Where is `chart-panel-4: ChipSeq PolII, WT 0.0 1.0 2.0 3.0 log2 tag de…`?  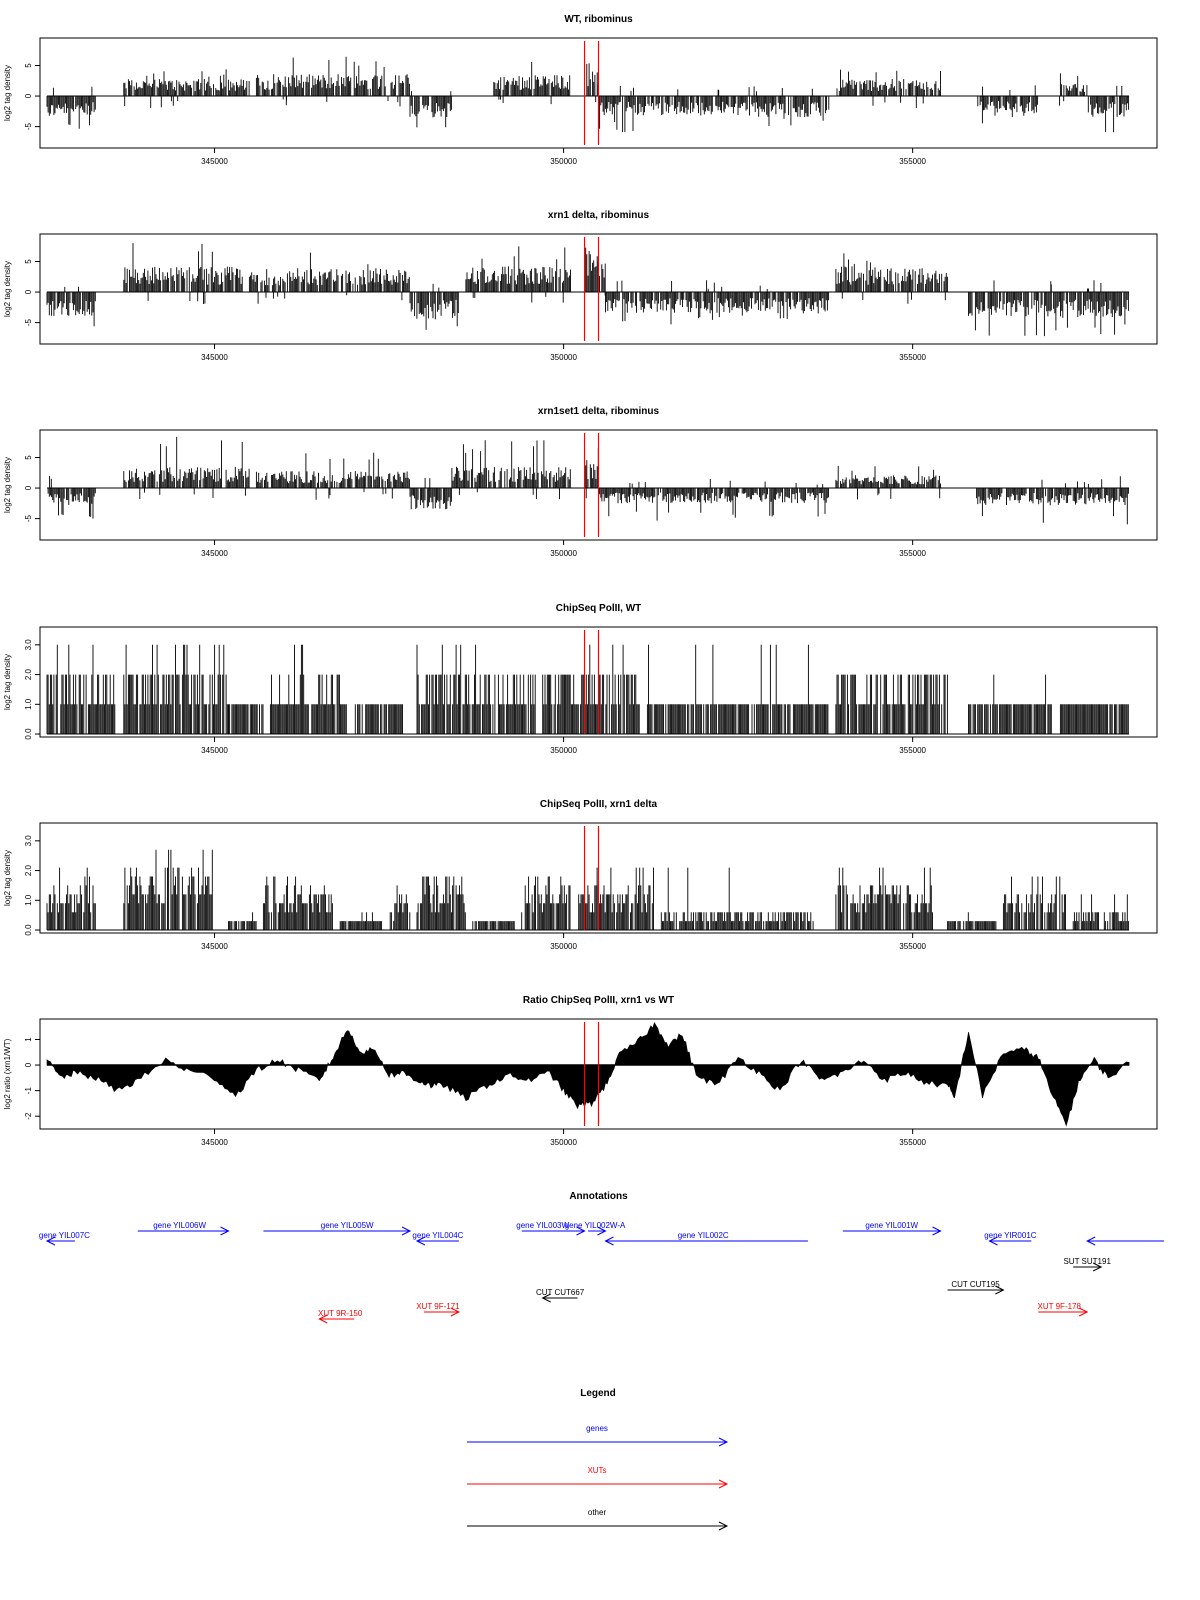
chart-panel-4: ChipSeq PolII, WT 0.0 1.0 2.0 3.0 log2 tag de… is located at coordinates (580, 679).